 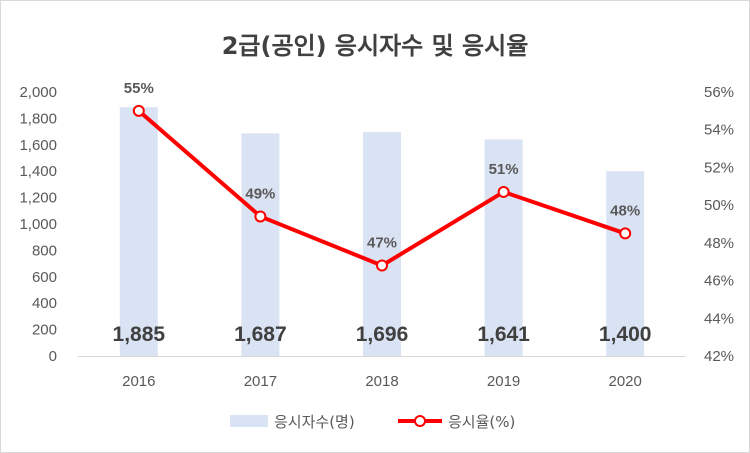 What do you see at coordinates (625, 381) in the screenshot?
I see `x-tick-label: 2020` at bounding box center [625, 381].